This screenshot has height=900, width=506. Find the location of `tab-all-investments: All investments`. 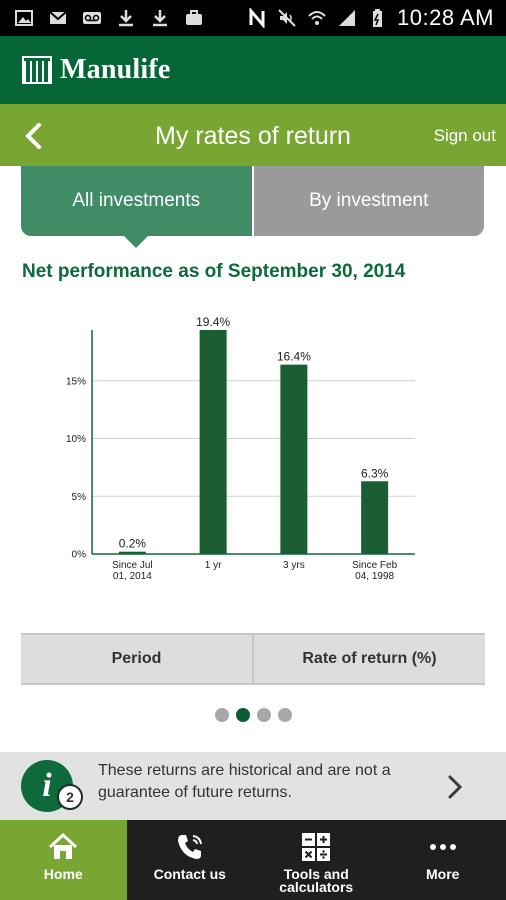

tab-all-investments: All investments is located at coordinates (136, 207).